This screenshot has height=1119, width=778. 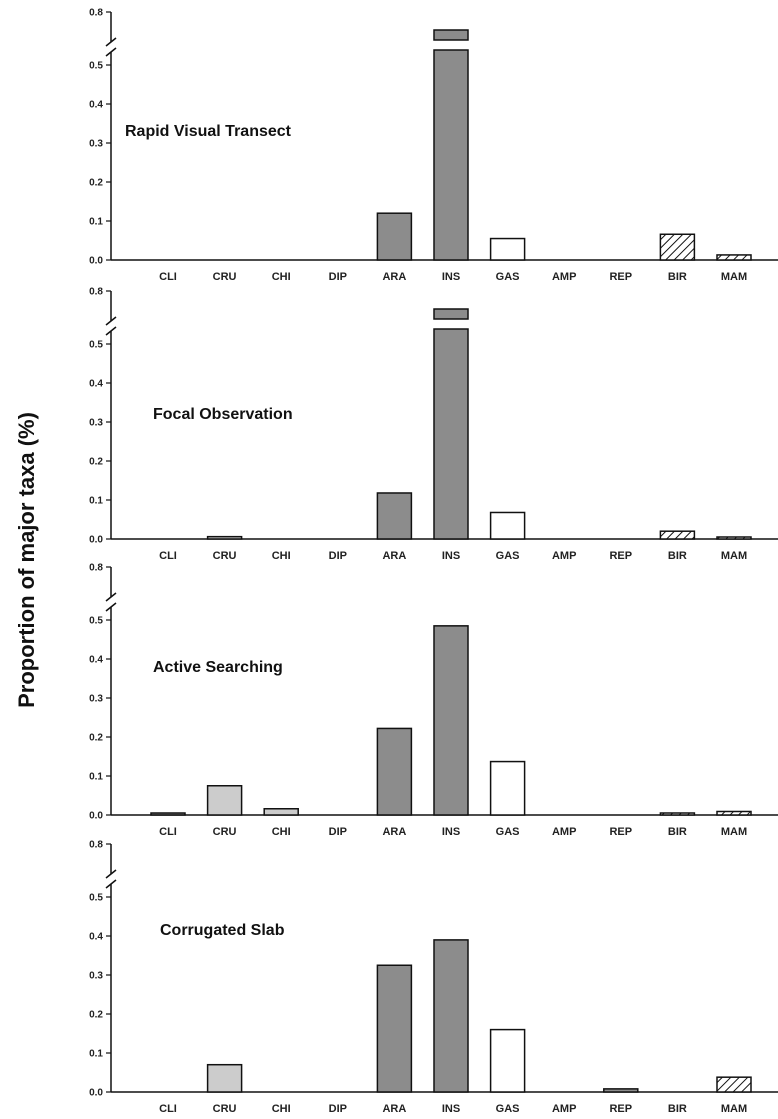 I want to click on bar-cli, so click(x=168, y=814).